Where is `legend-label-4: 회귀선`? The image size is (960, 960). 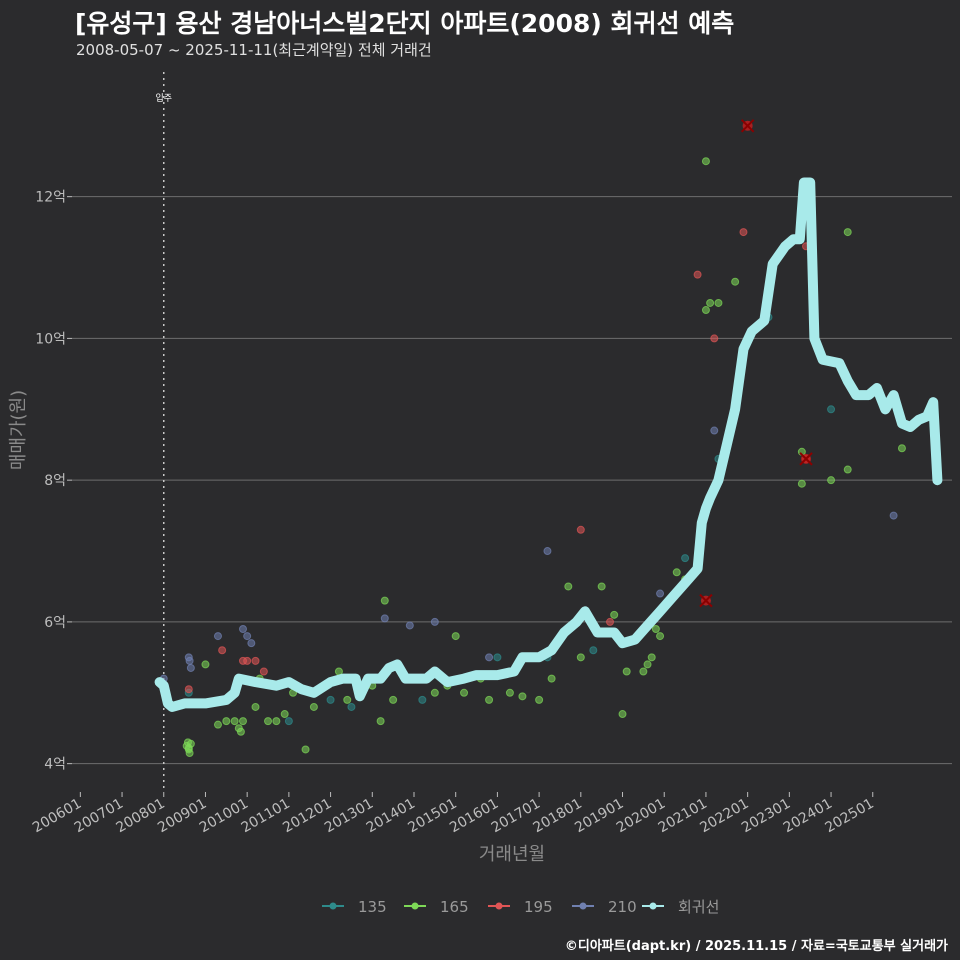 legend-label-4: 회귀선 is located at coordinates (698, 907).